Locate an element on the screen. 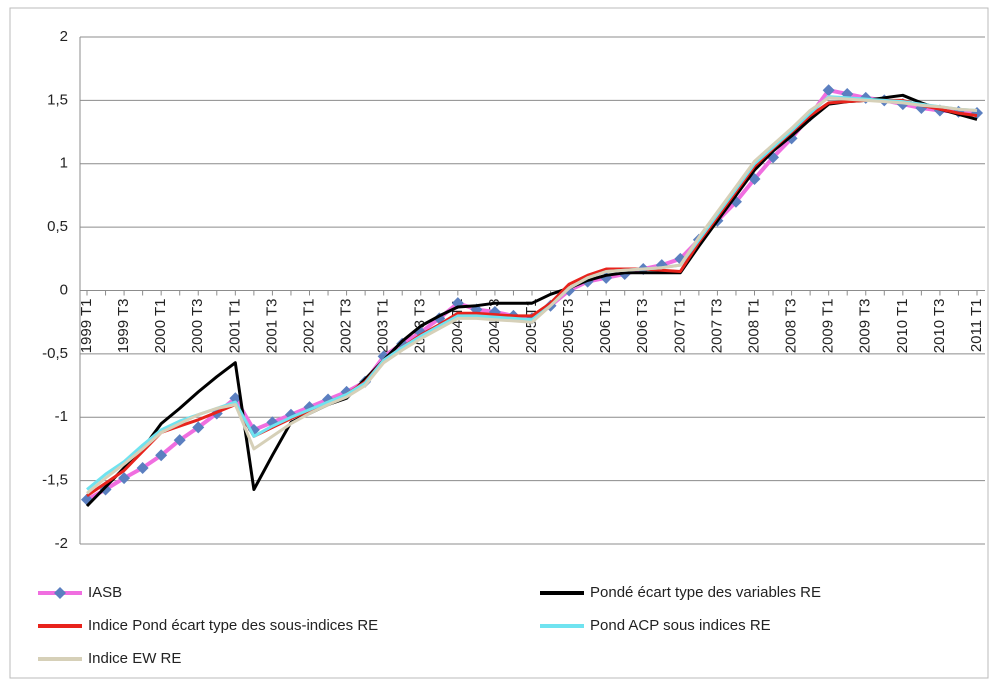  x-tick-label: 2003 T1 is located at coordinates (383, 326).